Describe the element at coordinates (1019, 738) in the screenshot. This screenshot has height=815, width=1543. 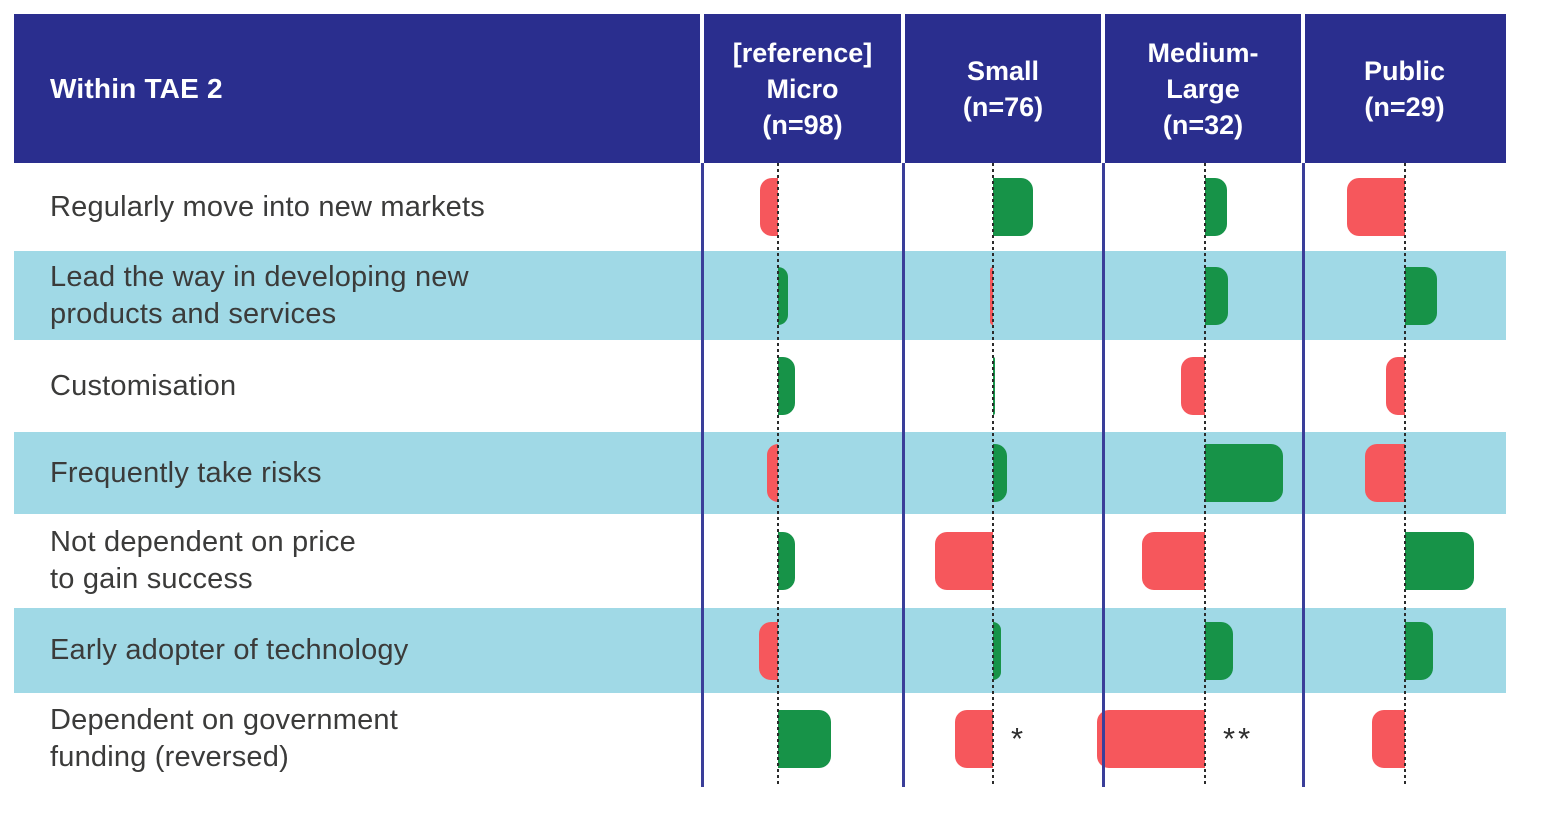
I see `significance-asterisk: *` at that location.